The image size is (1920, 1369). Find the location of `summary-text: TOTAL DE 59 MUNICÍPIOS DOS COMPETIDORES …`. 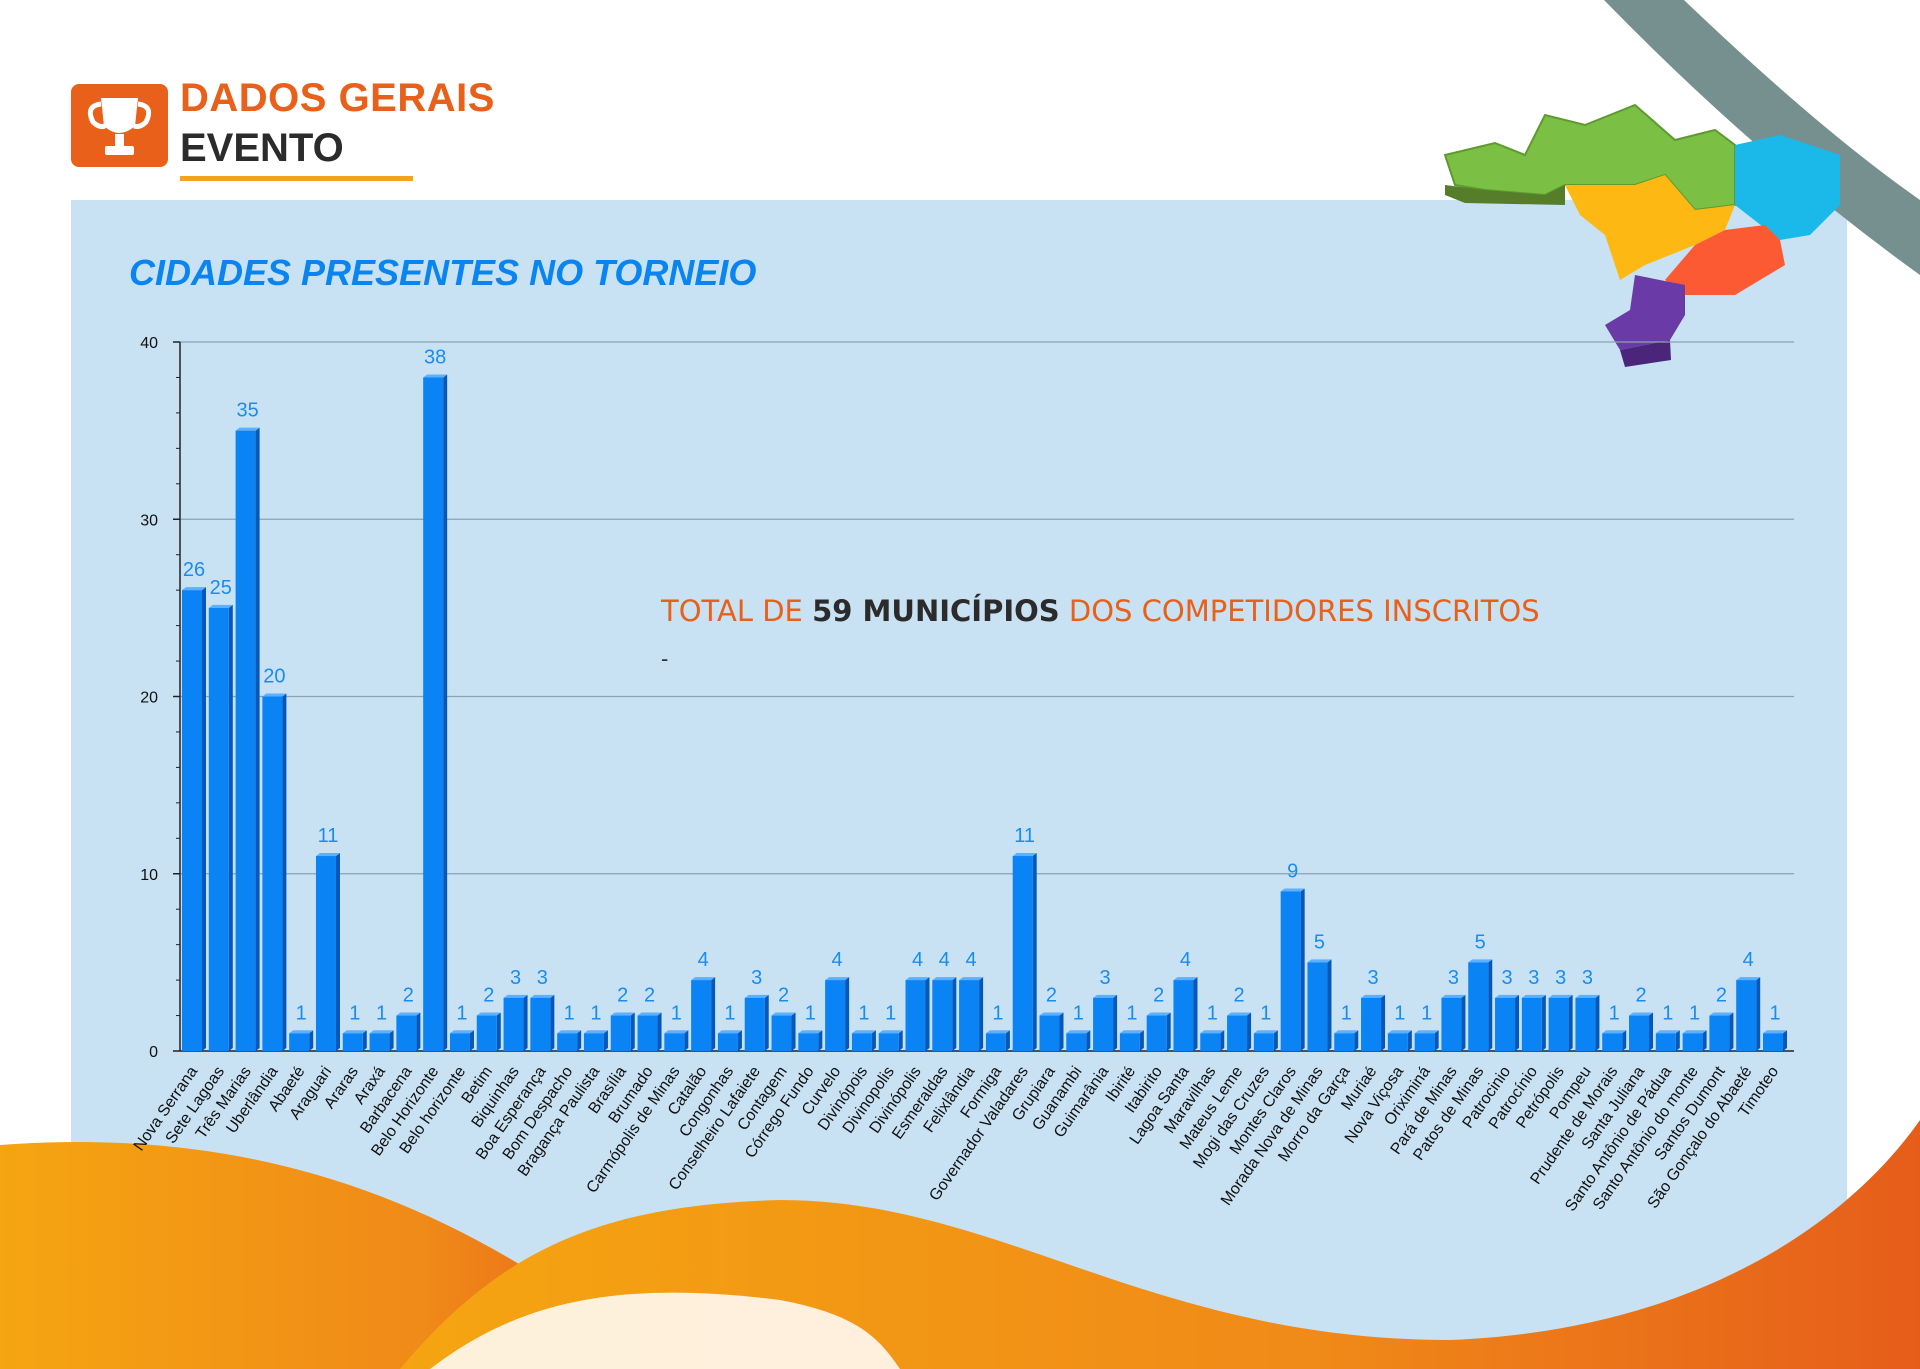

summary-text: TOTAL DE 59 MUNICÍPIOS DOS COMPETIDORES … is located at coordinates (1100, 611).